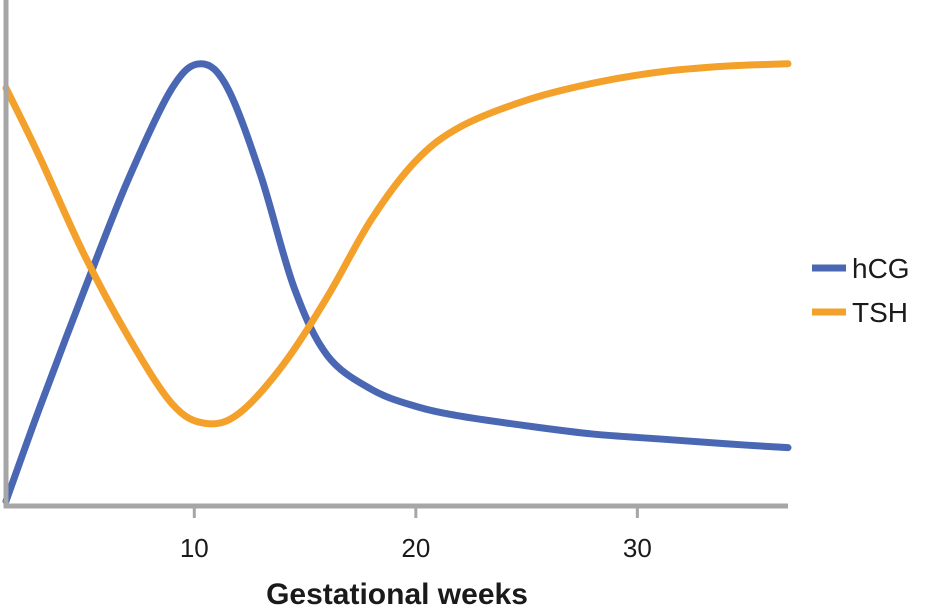 The height and width of the screenshot is (613, 925). What do you see at coordinates (397, 594) in the screenshot?
I see `x-axis-title: Gestational weeks` at bounding box center [397, 594].